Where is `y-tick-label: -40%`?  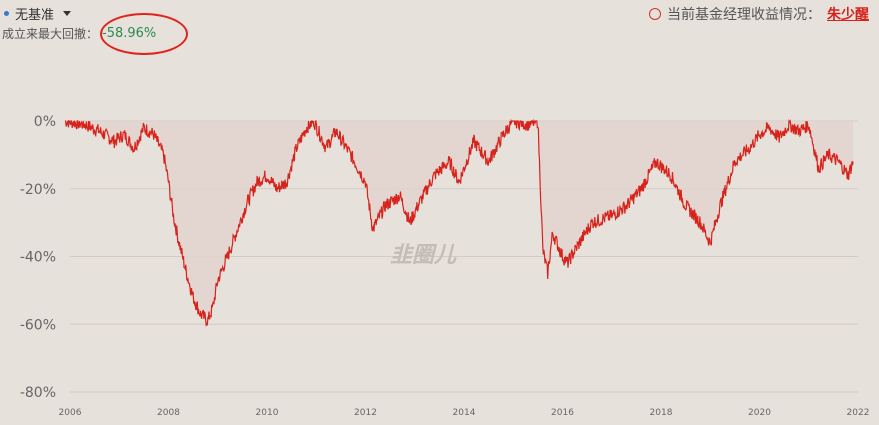 y-tick-label: -40% is located at coordinates (38, 258).